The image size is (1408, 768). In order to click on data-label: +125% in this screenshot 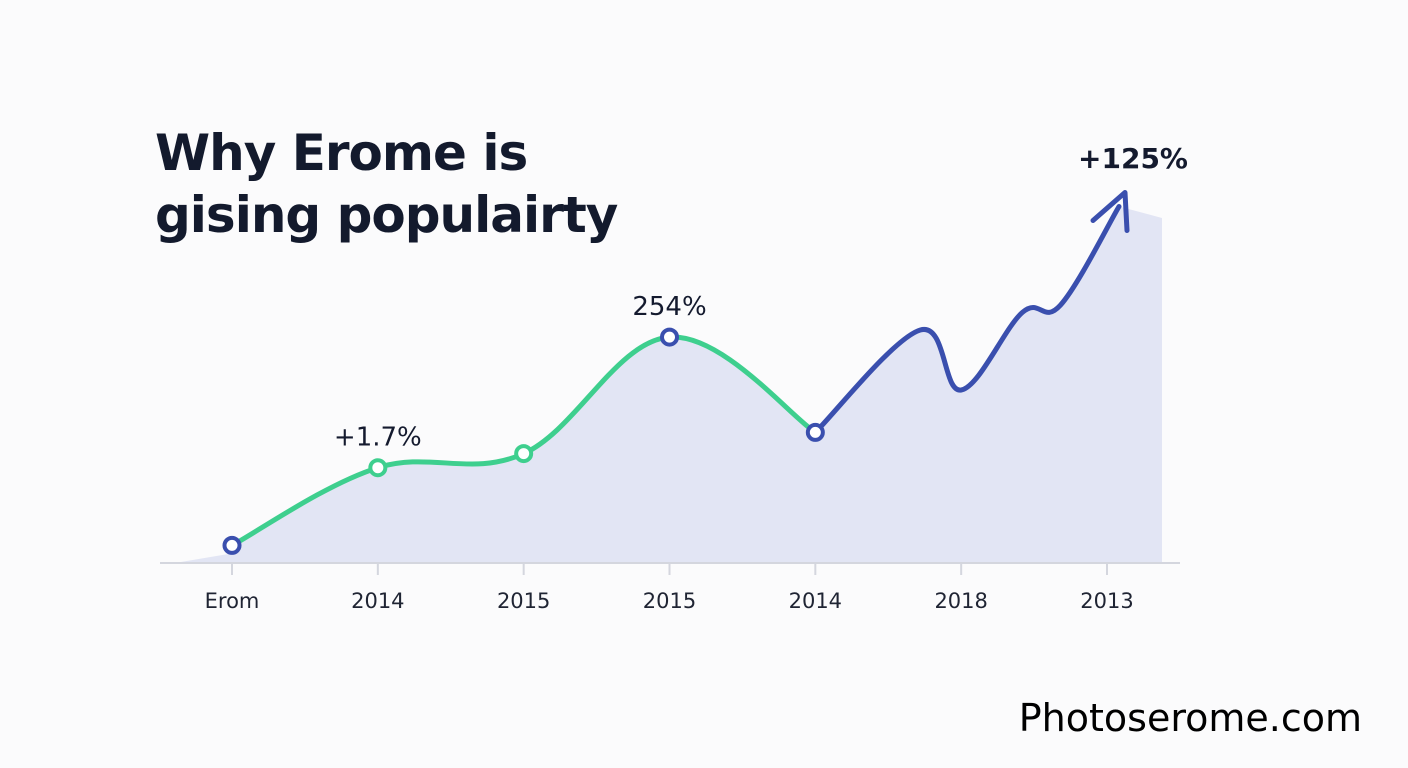, I will do `click(1133, 158)`.